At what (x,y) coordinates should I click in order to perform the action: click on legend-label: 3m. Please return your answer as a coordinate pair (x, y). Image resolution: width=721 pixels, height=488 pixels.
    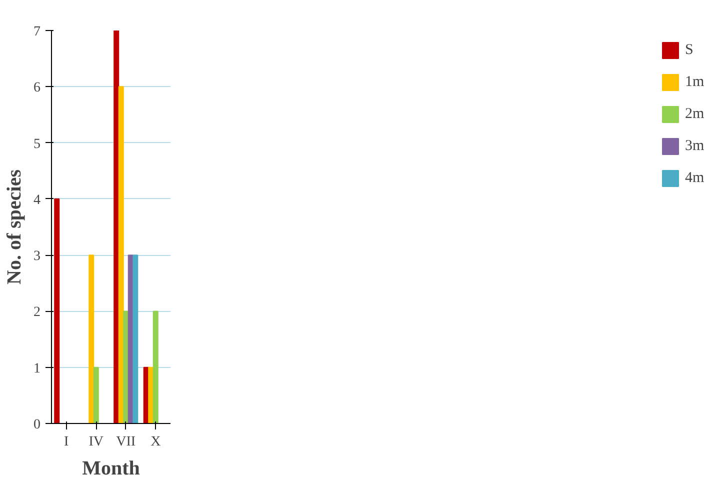
    Looking at the image, I should click on (695, 146).